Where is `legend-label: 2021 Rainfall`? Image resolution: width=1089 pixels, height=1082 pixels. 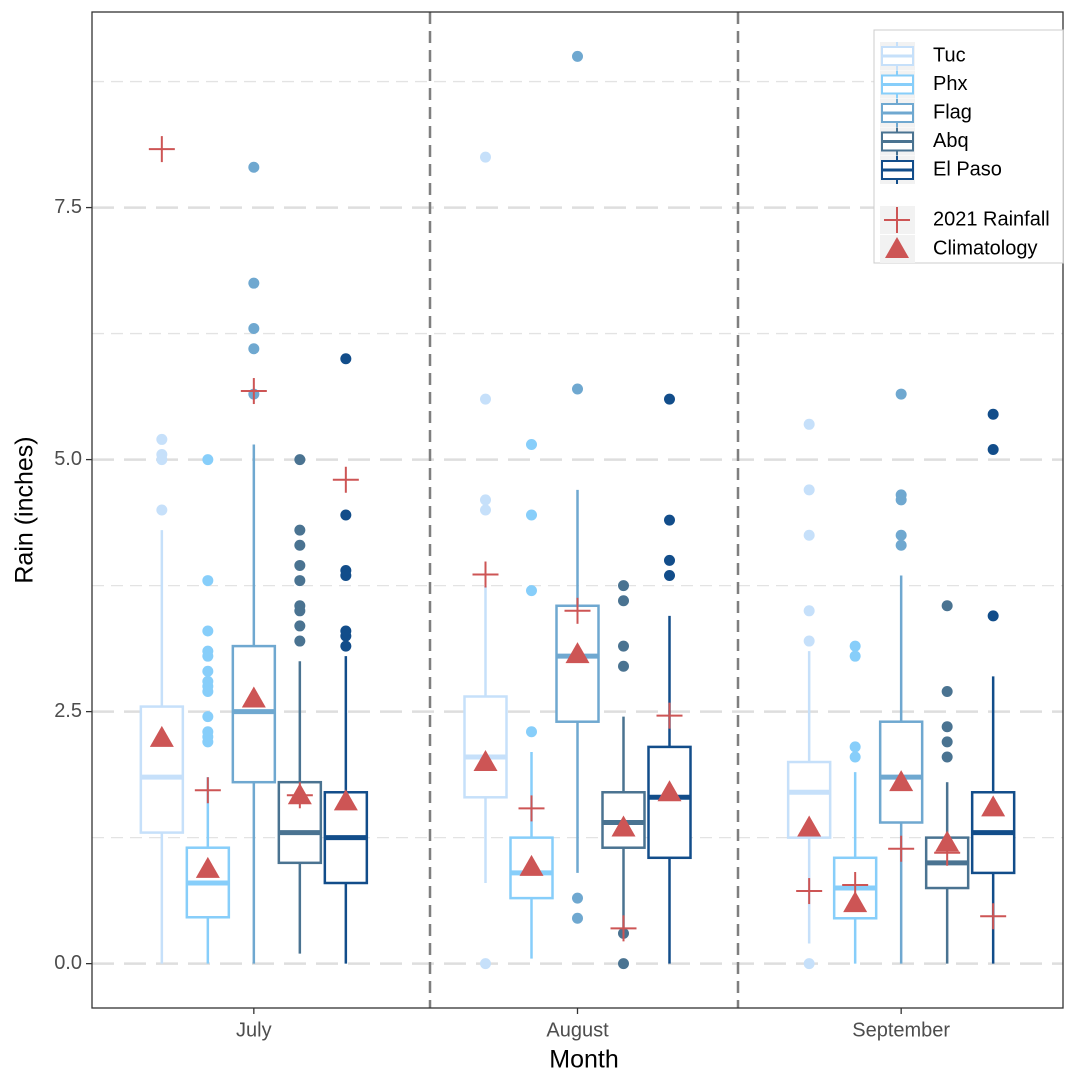
legend-label: 2021 Rainfall is located at coordinates (991, 219).